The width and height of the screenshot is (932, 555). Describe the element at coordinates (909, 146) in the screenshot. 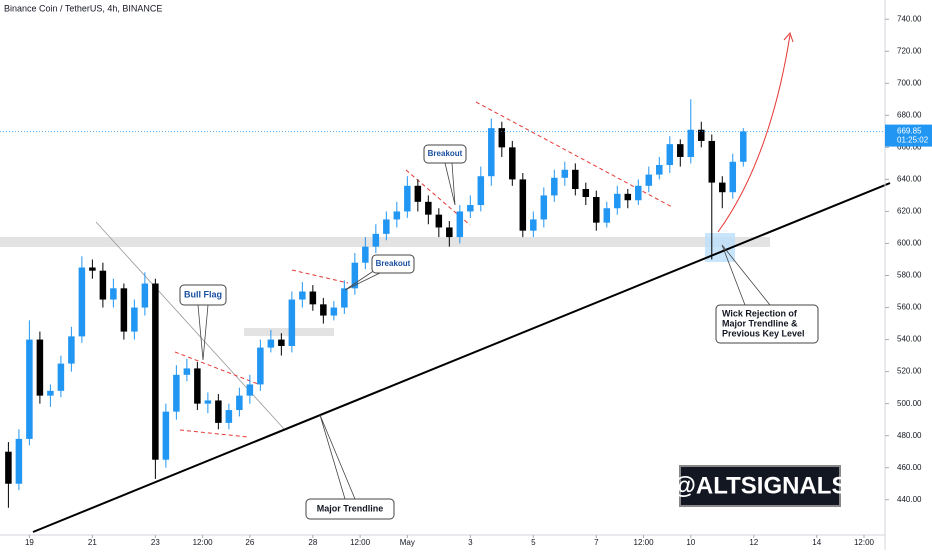

I see `y-tick-label: 660.00` at that location.